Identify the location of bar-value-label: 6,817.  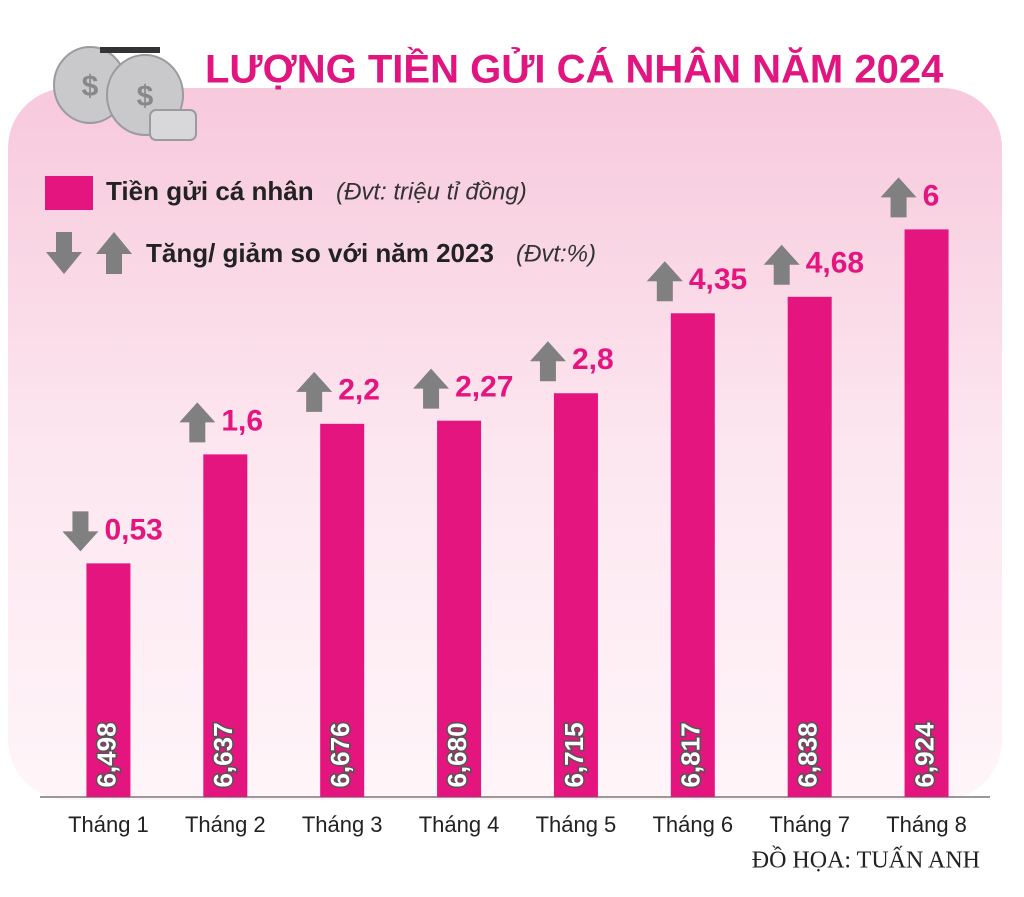
(691, 754).